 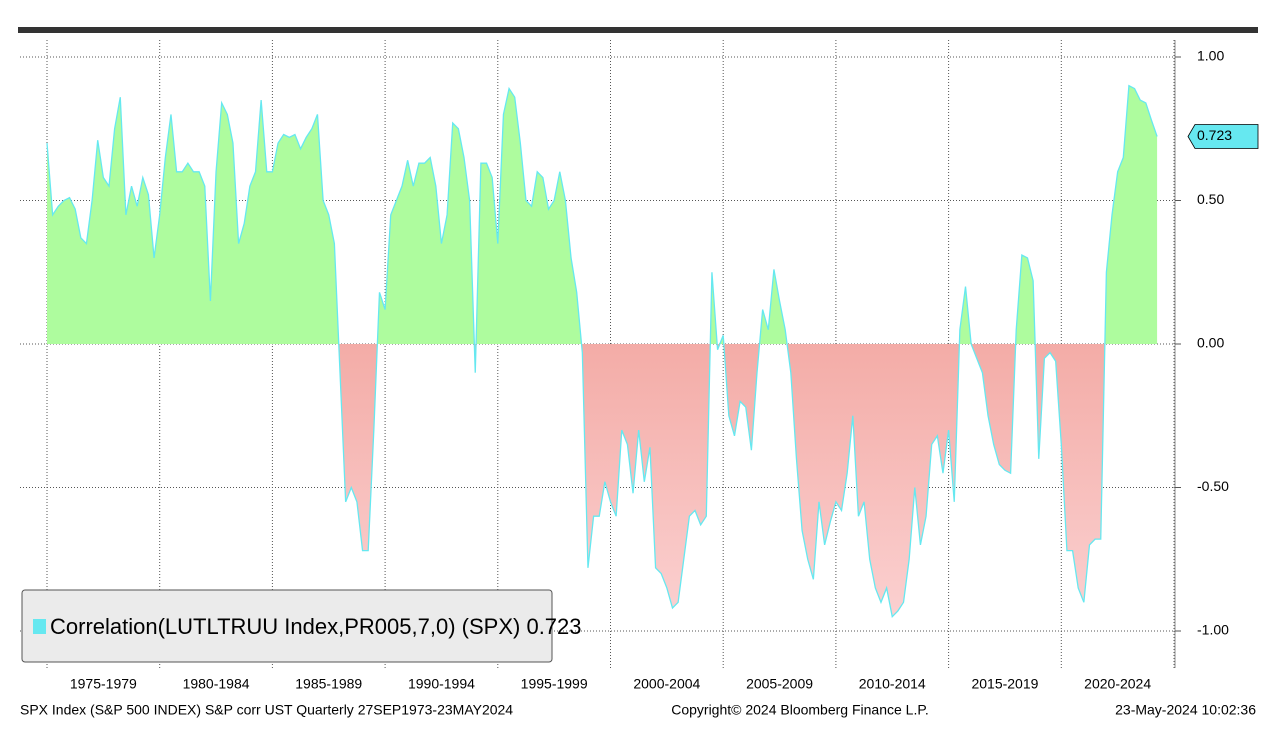 I want to click on x-tick-label: 1975-1979, so click(x=103, y=684).